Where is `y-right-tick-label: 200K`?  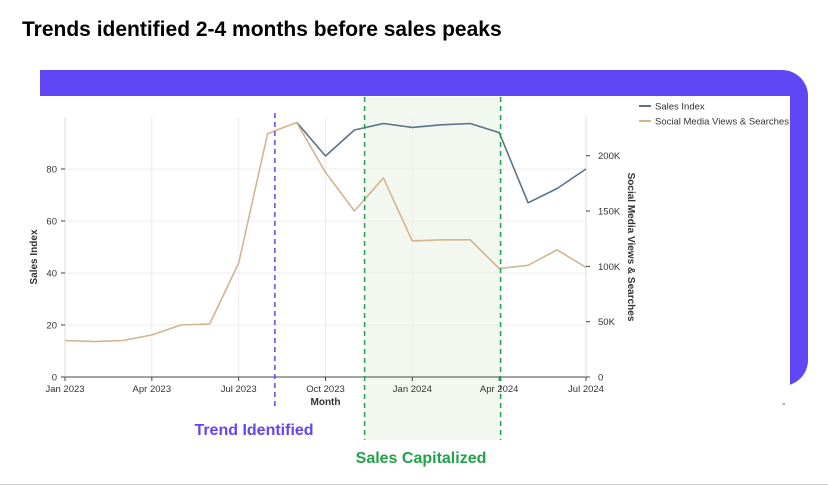
y-right-tick-label: 200K is located at coordinates (609, 156).